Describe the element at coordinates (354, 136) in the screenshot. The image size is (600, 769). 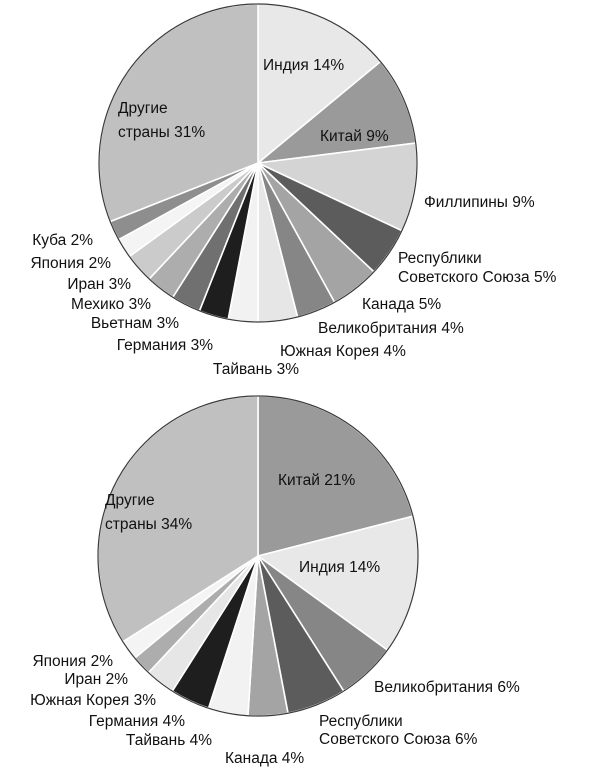
I see `slice-label: Китай 9%` at that location.